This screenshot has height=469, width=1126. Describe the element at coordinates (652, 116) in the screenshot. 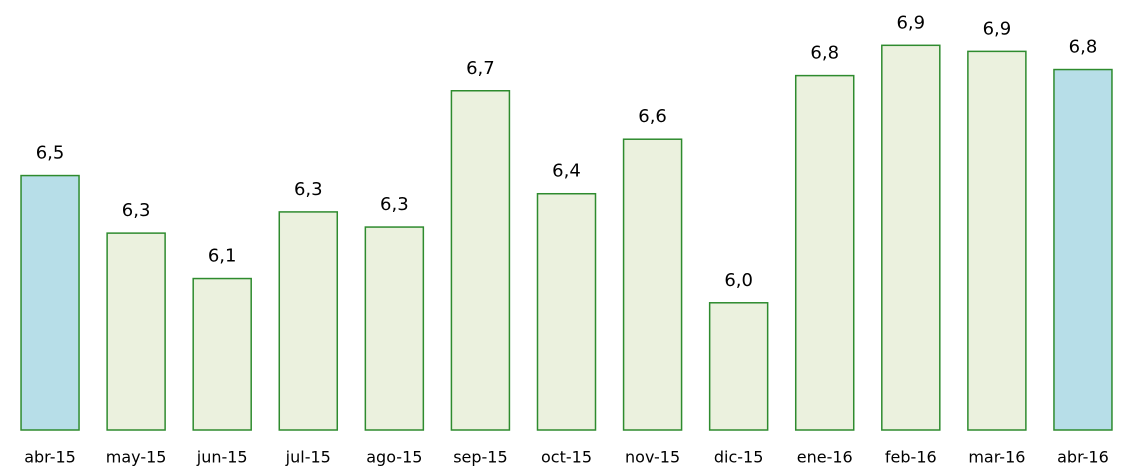

I see `value-label: 6,6` at that location.